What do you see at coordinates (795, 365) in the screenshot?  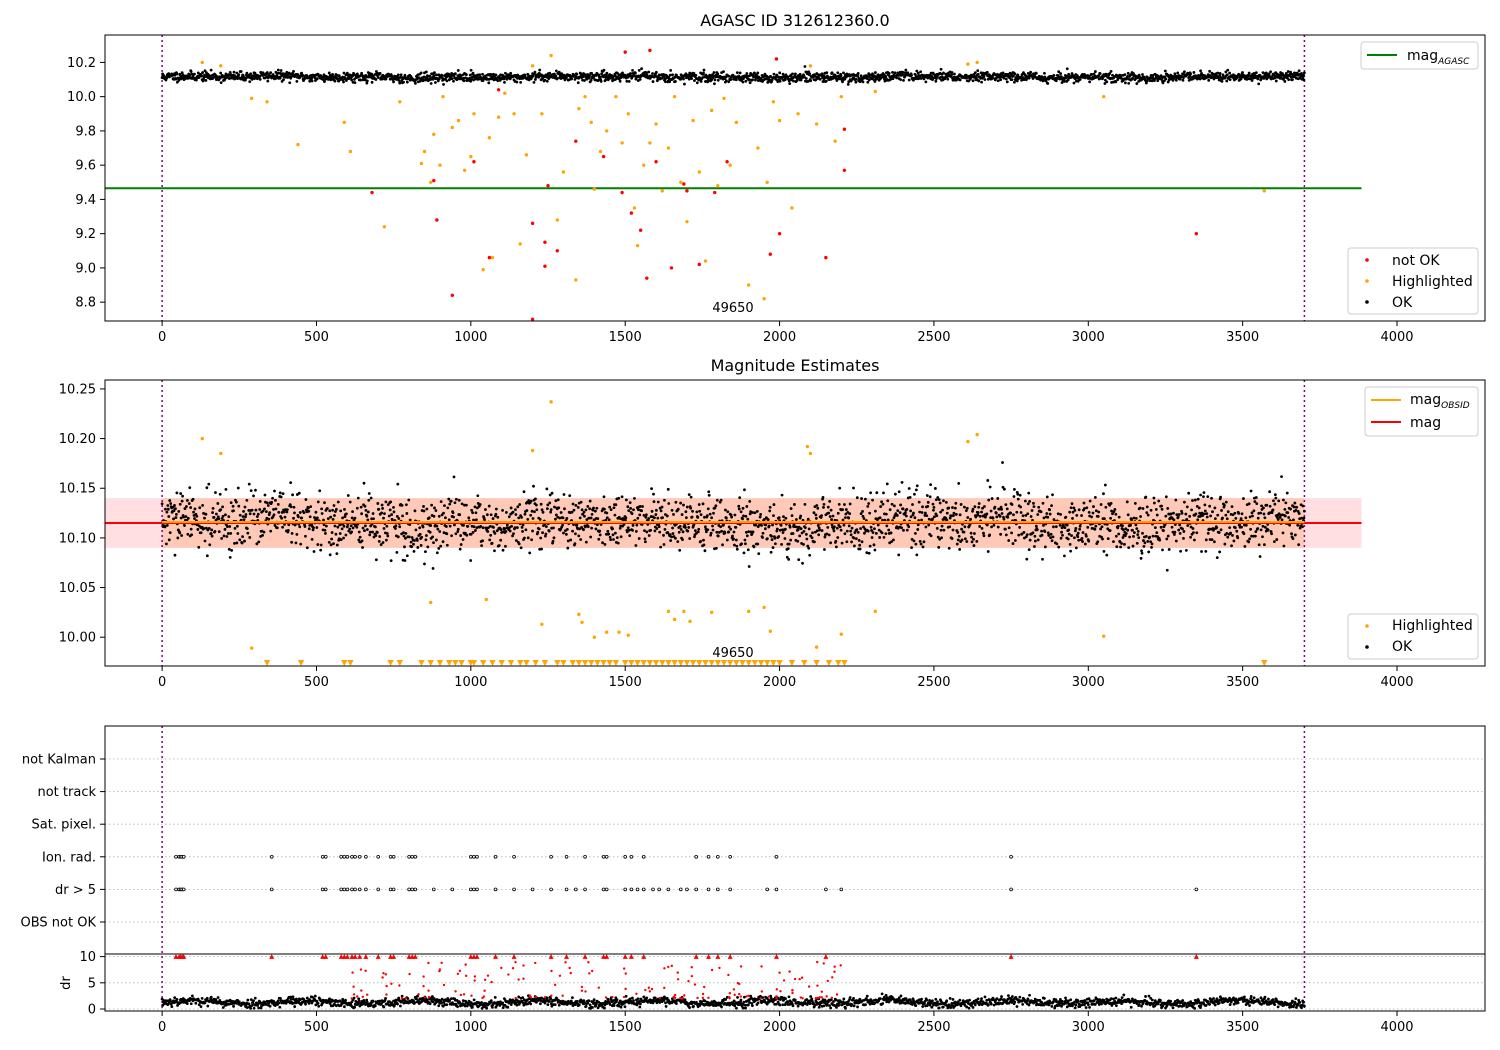 I see `panel-estimates-title: Magnitude Estimates` at bounding box center [795, 365].